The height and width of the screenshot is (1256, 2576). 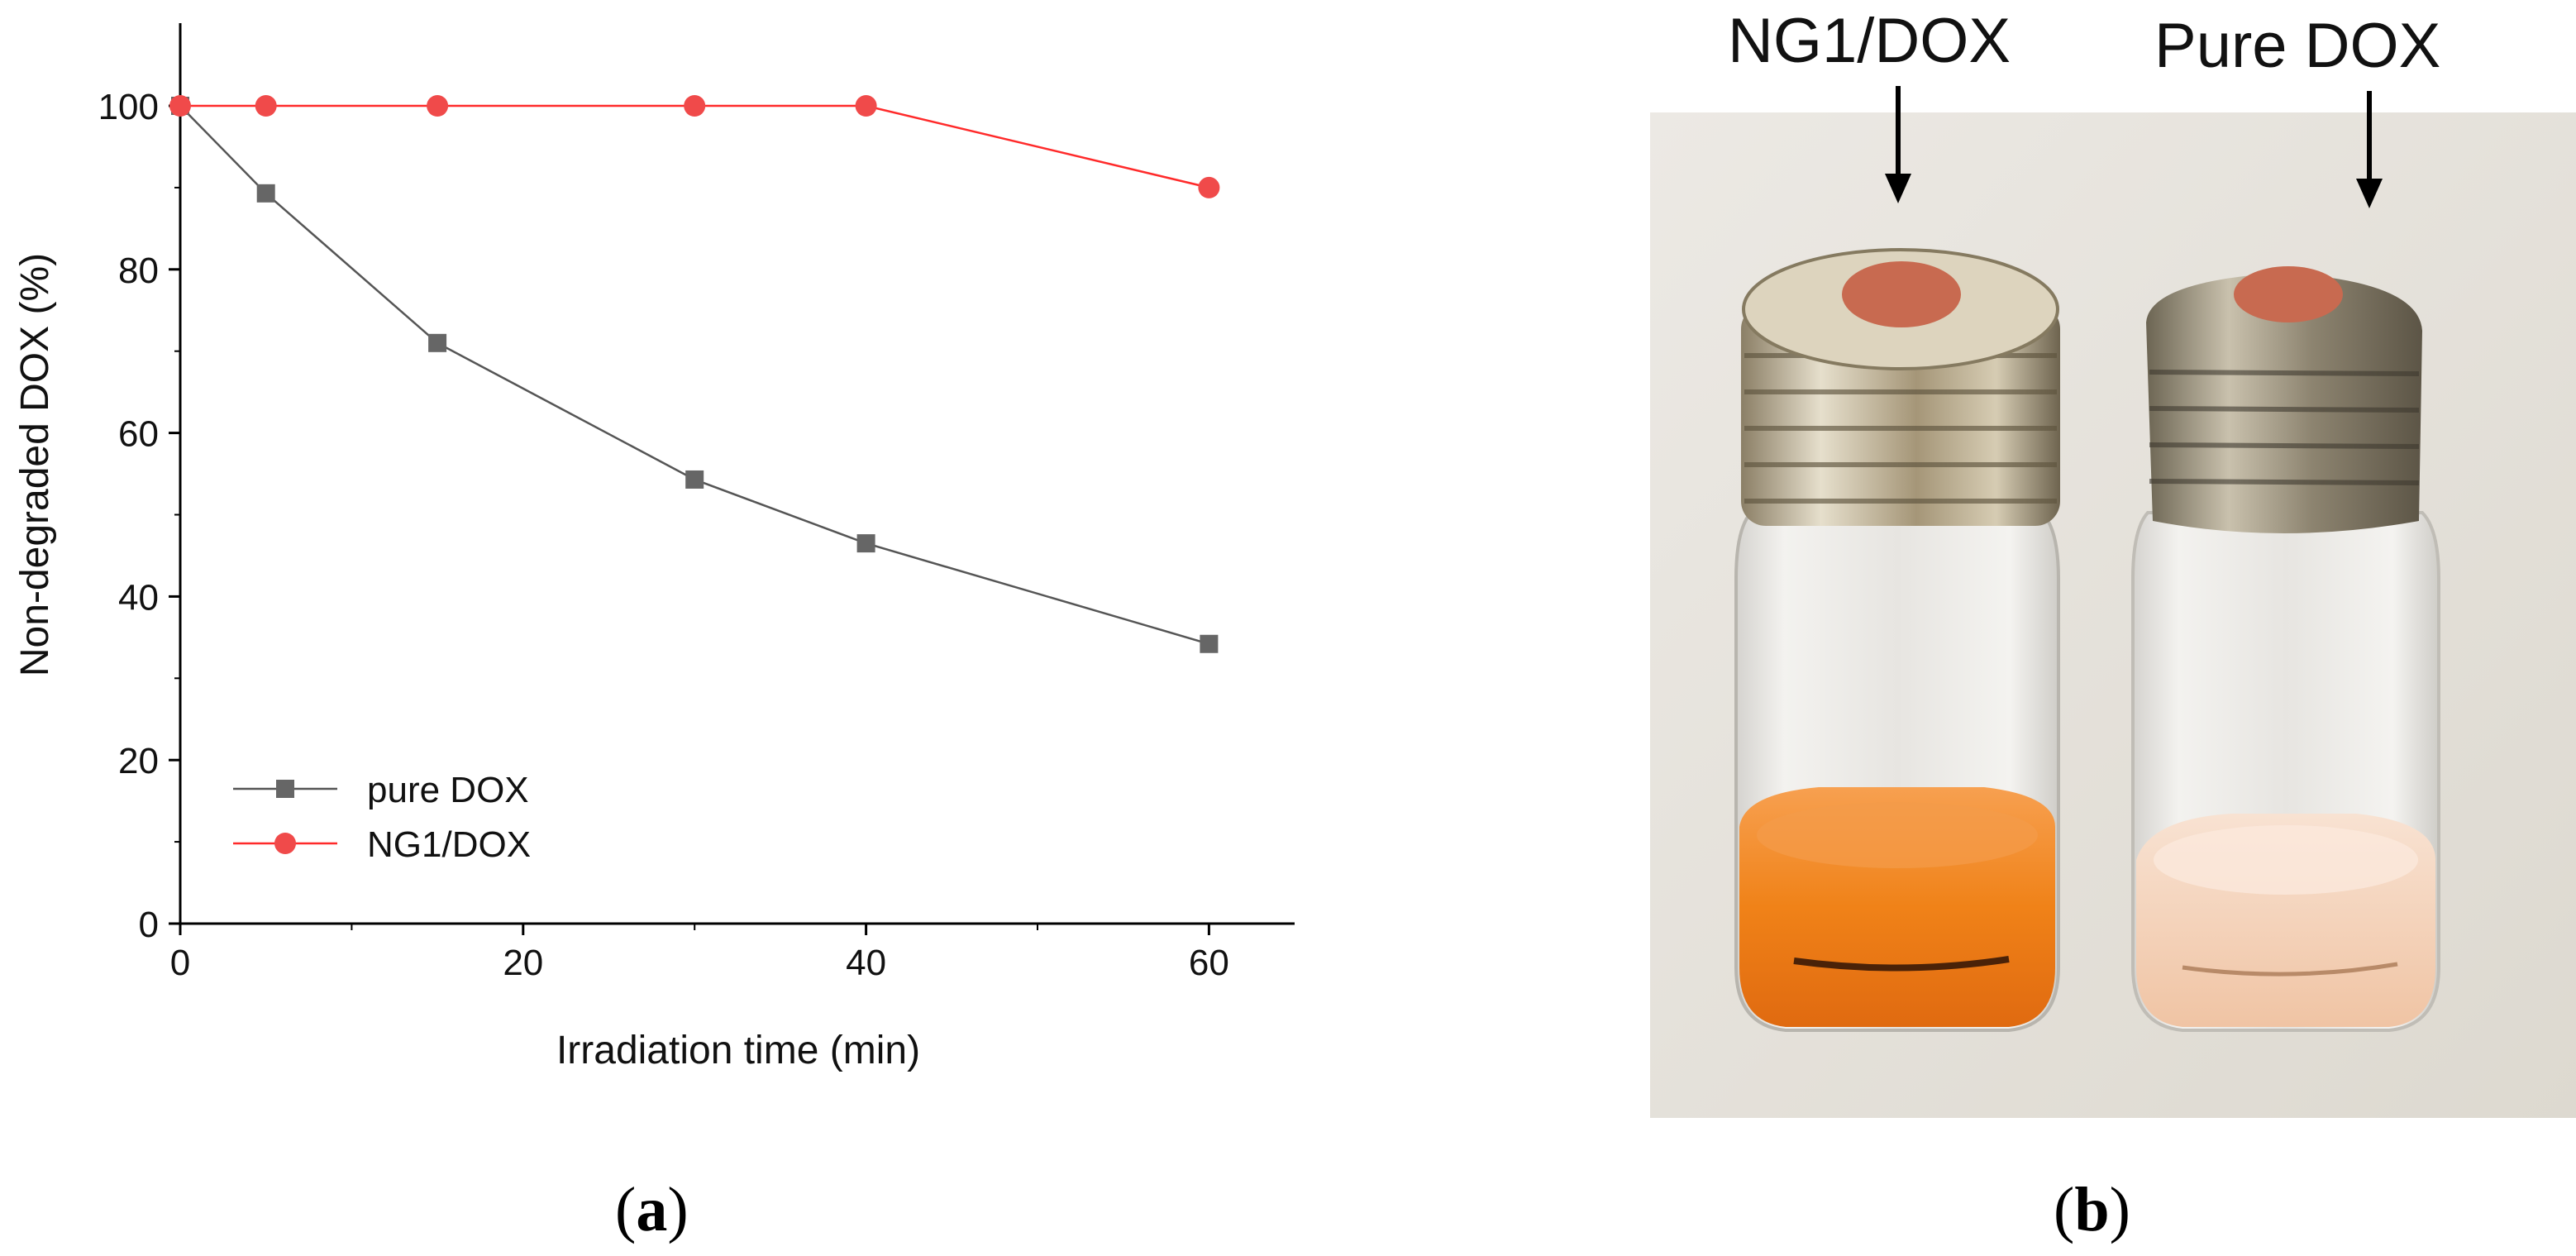 What do you see at coordinates (523, 963) in the screenshot?
I see `x-tick-label: 20` at bounding box center [523, 963].